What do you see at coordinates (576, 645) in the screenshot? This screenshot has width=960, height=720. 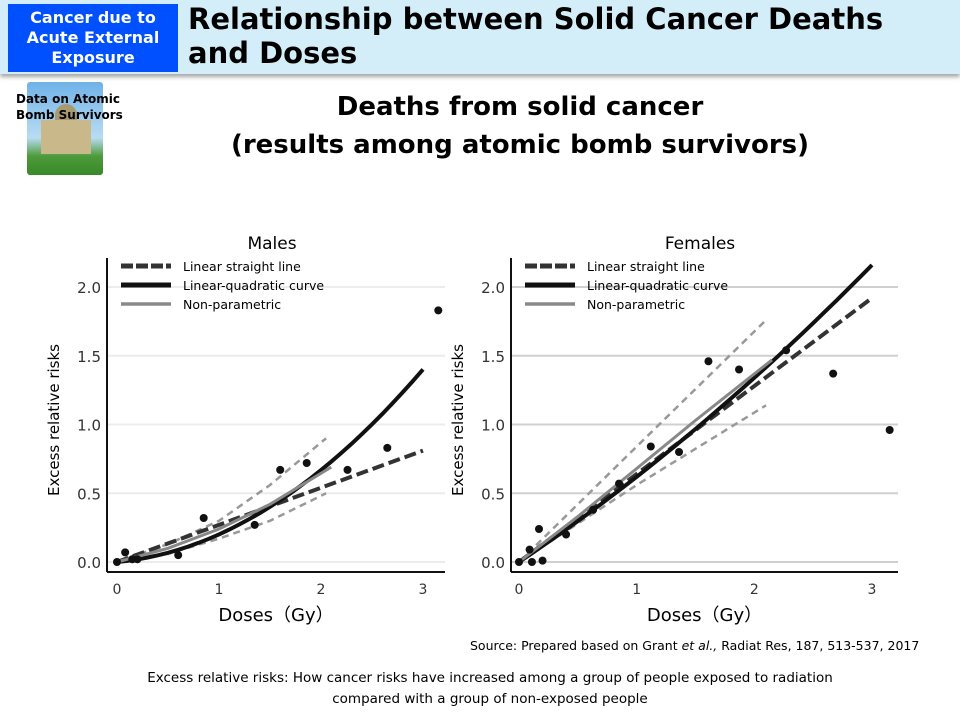 I see `source-prefix: Source: Prepared based on Grant` at bounding box center [576, 645].